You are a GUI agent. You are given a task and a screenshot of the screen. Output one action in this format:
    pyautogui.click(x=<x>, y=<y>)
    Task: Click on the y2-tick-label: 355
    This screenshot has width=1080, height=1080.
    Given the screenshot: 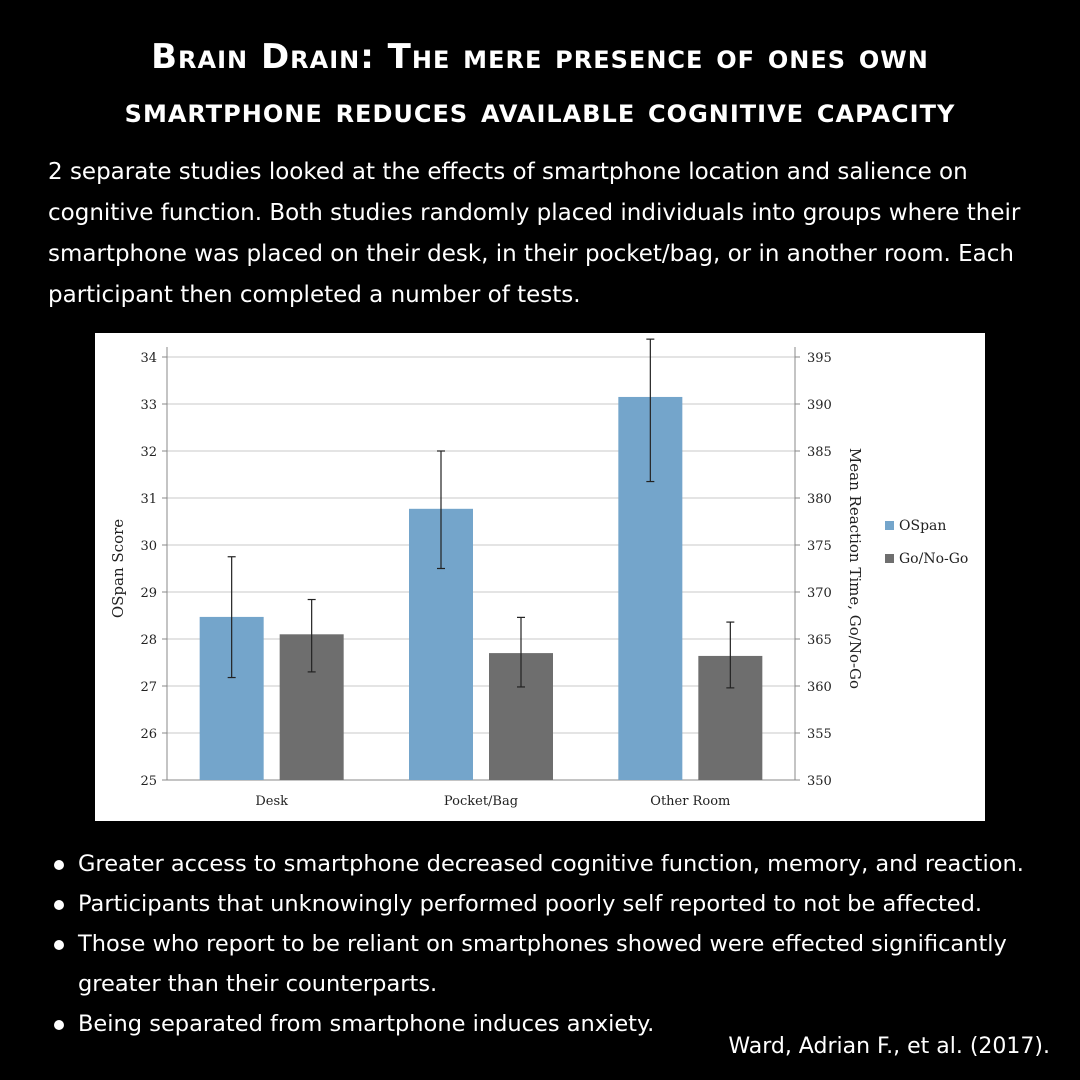 What is the action you would take?
    pyautogui.click(x=819, y=734)
    